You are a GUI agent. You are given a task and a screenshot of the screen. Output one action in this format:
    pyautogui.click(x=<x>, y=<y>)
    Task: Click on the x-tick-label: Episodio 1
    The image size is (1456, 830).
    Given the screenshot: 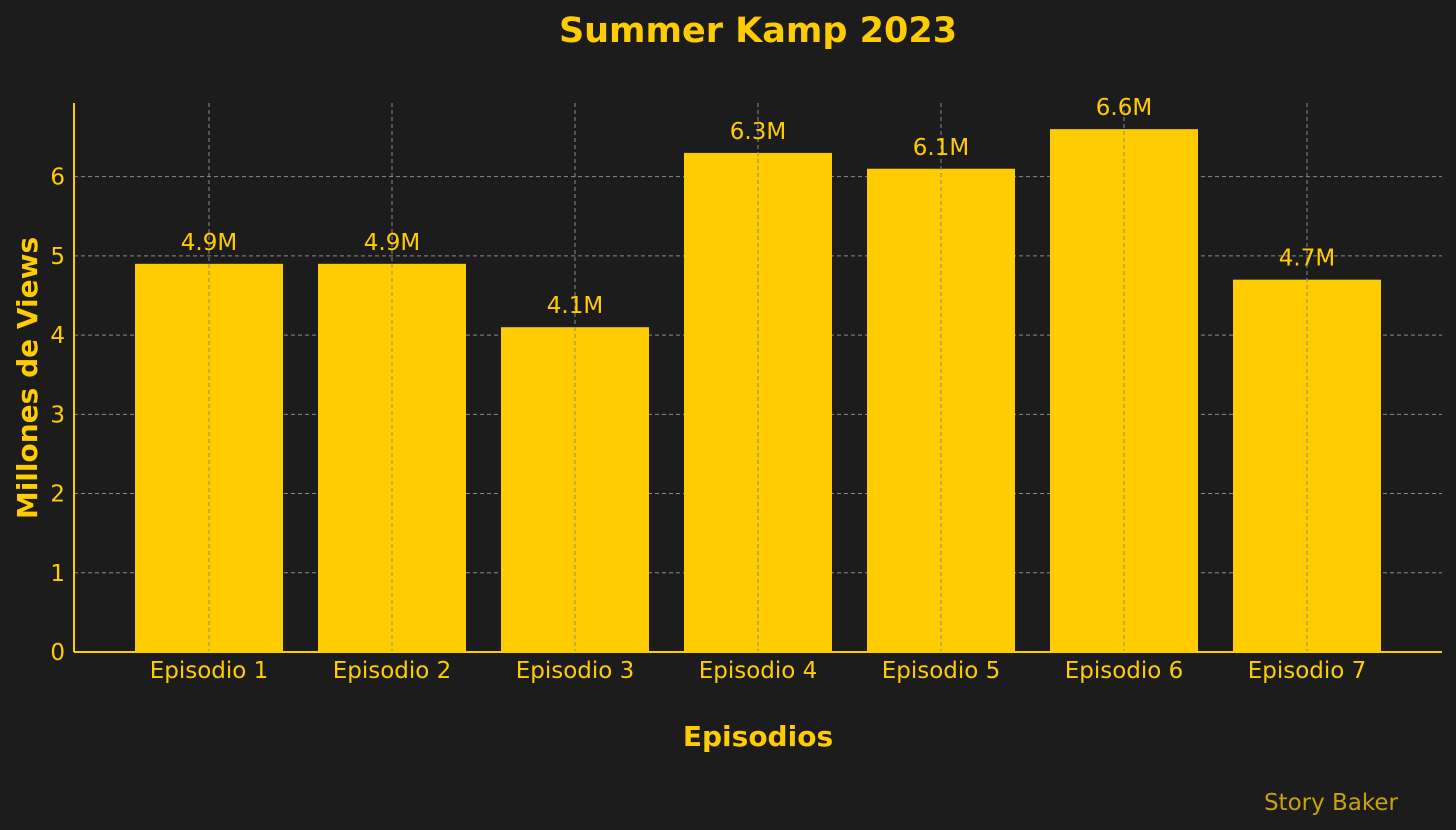 What is the action you would take?
    pyautogui.click(x=209, y=671)
    